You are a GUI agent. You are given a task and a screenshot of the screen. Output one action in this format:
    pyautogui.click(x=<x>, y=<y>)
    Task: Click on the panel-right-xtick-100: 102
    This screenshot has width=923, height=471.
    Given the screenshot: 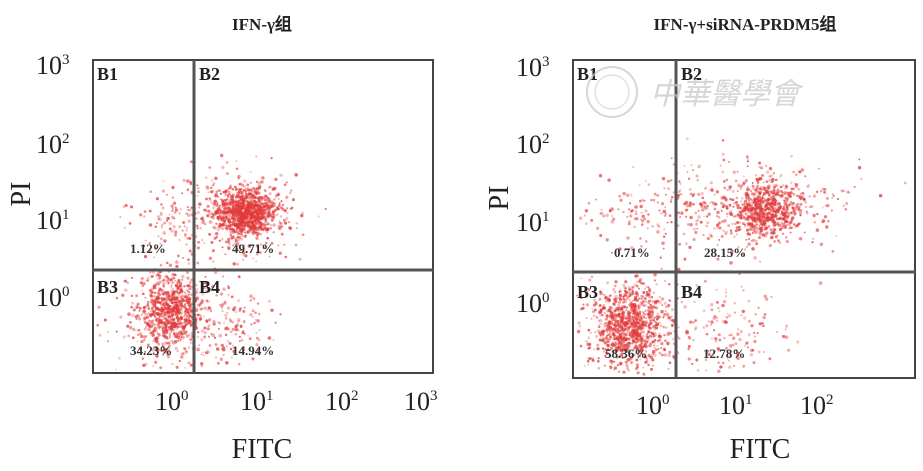 What is the action you would take?
    pyautogui.click(x=817, y=405)
    